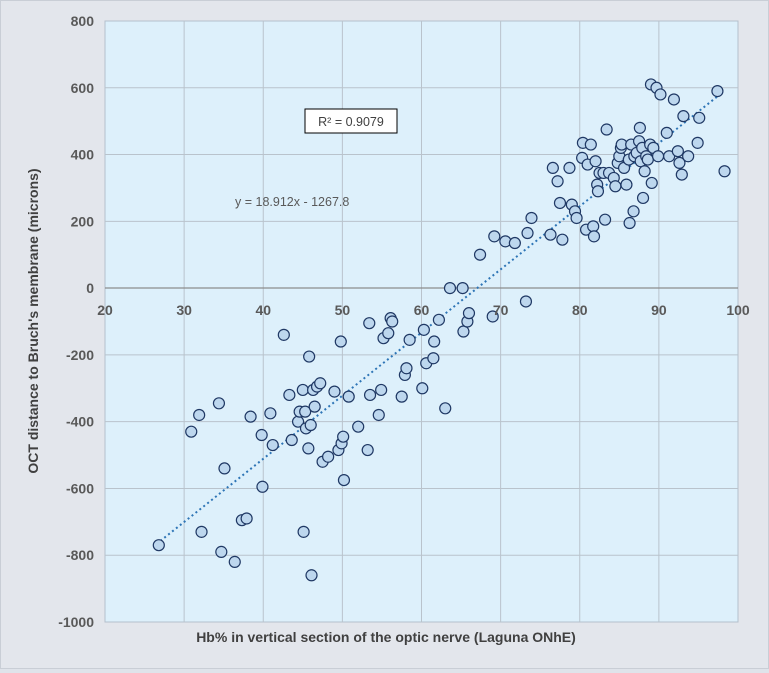 The height and width of the screenshot is (673, 769). What do you see at coordinates (501, 310) in the screenshot?
I see `x-tick-label: 70` at bounding box center [501, 310].